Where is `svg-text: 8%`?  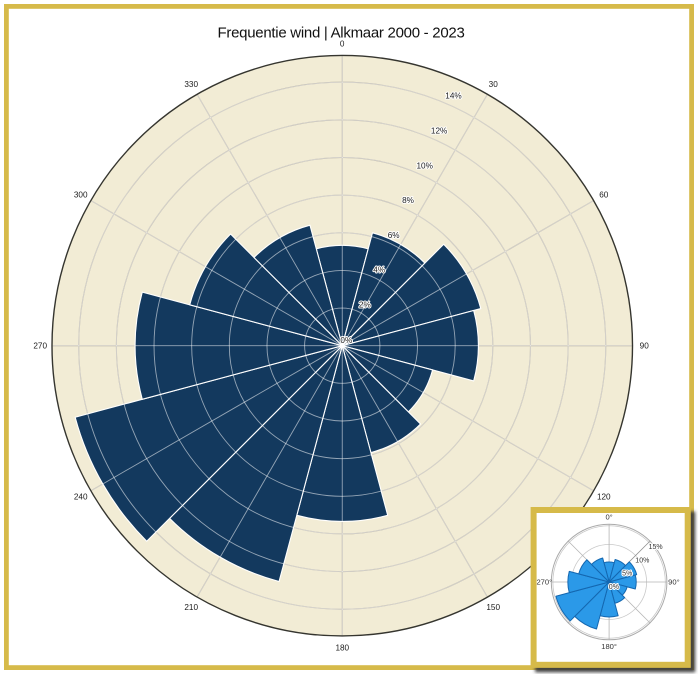 svg-text: 8% is located at coordinates (408, 200).